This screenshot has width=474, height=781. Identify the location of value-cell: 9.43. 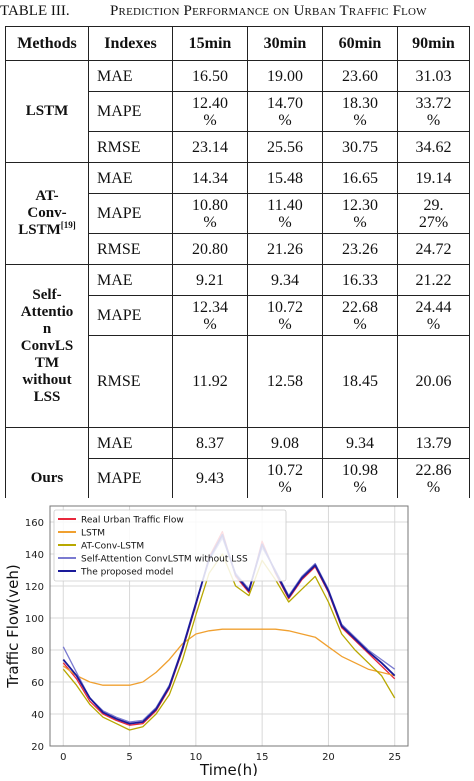
(210, 478).